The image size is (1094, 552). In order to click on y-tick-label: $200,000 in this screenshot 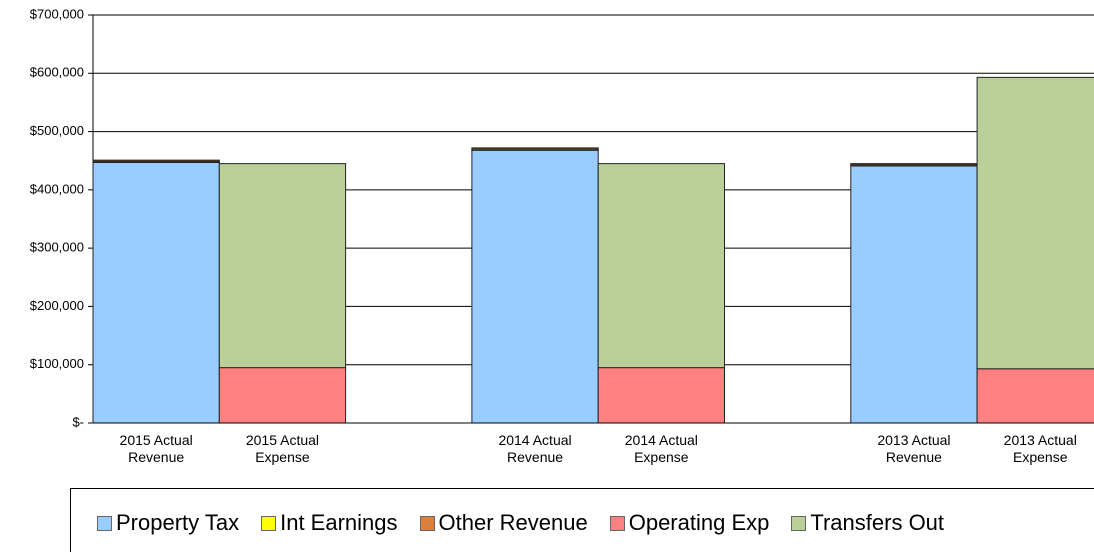, I will do `click(57, 305)`.